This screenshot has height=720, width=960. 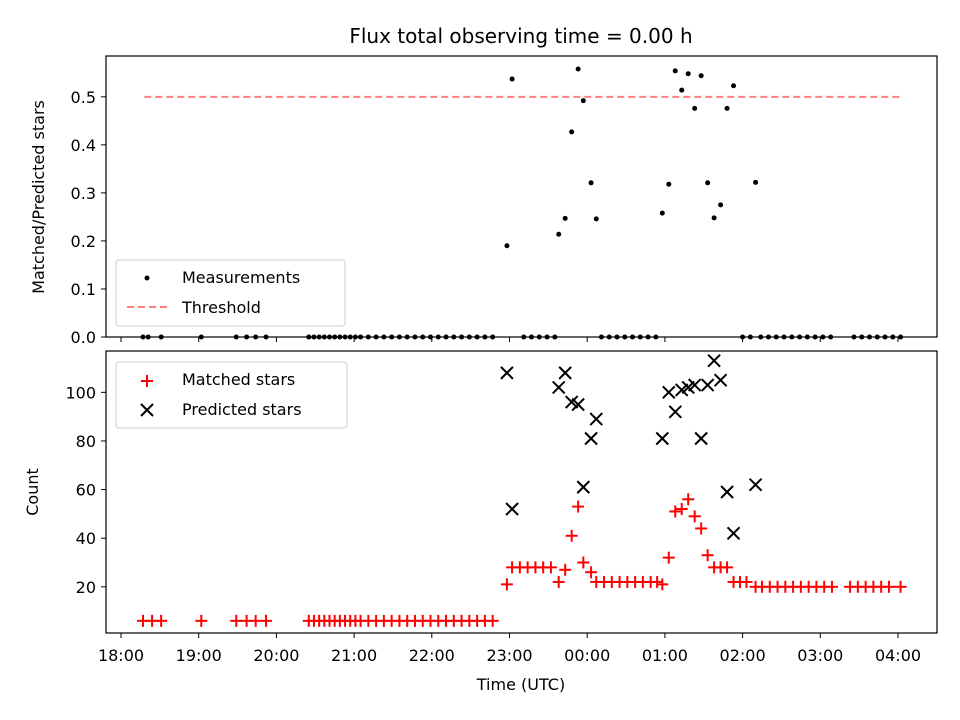 What do you see at coordinates (83, 337) in the screenshot?
I see `ratio-y-tick-label: 0.0` at bounding box center [83, 337].